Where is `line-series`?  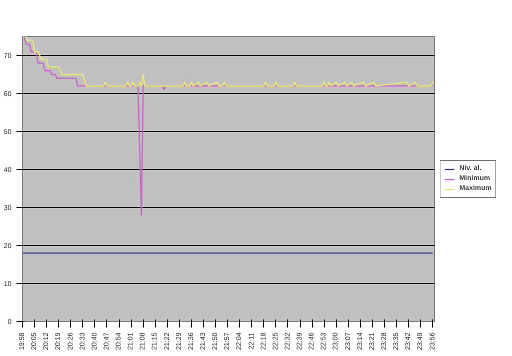 line-series is located at coordinates (228, 61).